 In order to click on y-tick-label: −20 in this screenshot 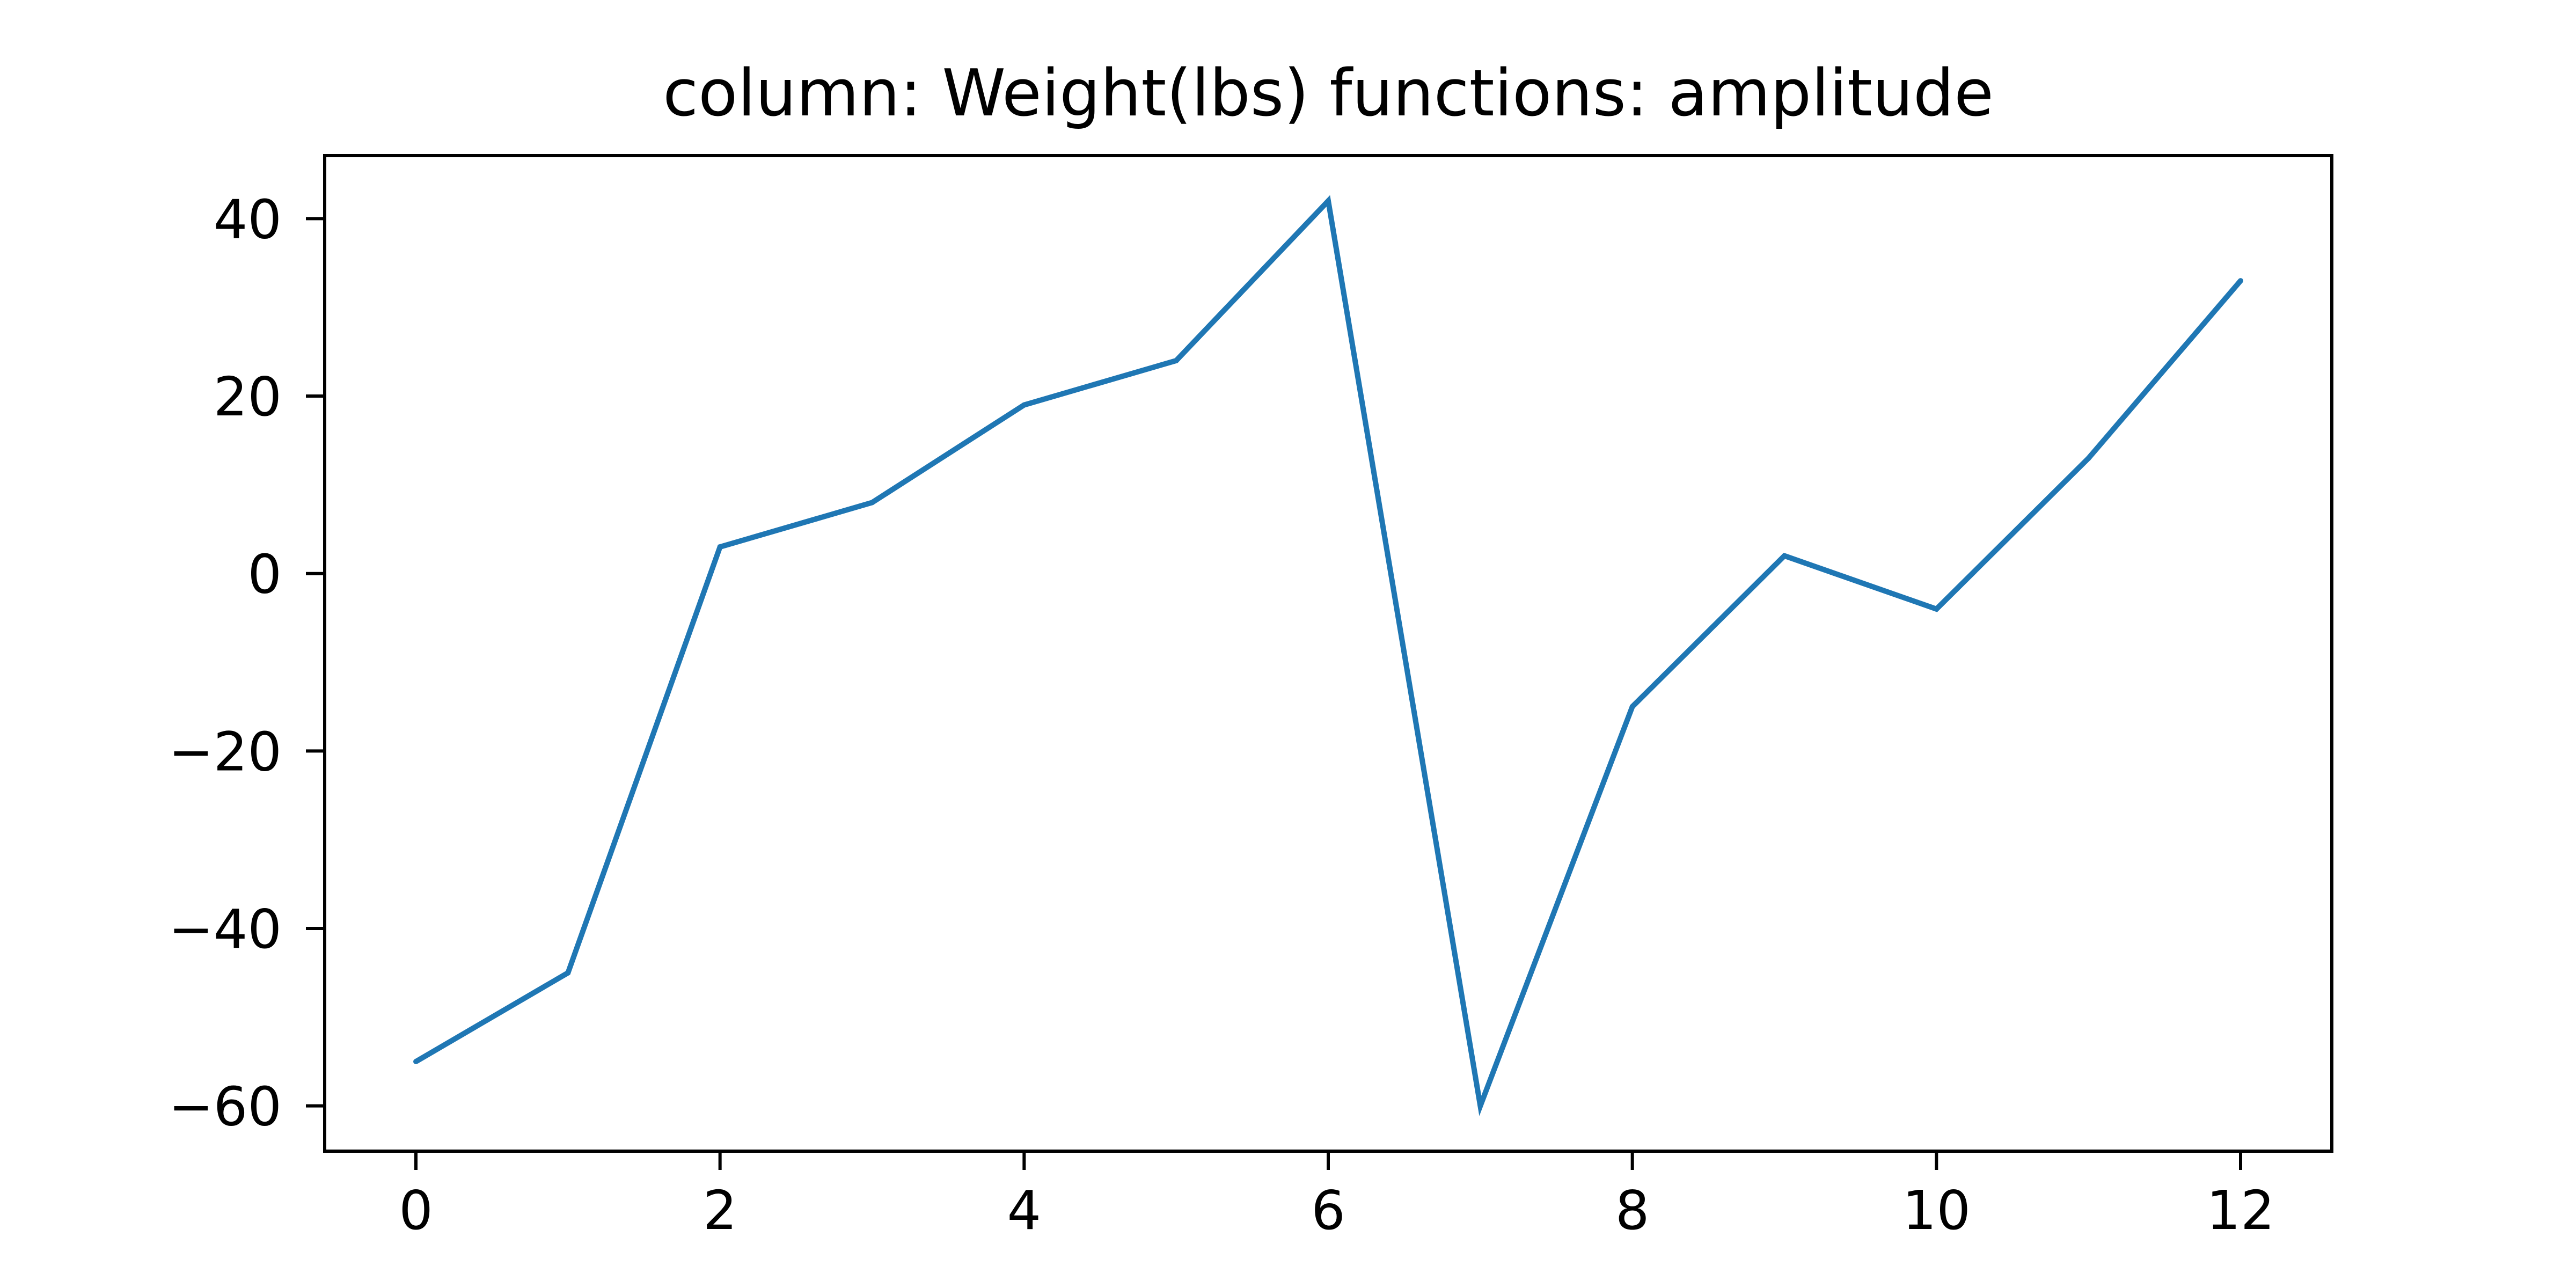, I will do `click(225, 751)`.